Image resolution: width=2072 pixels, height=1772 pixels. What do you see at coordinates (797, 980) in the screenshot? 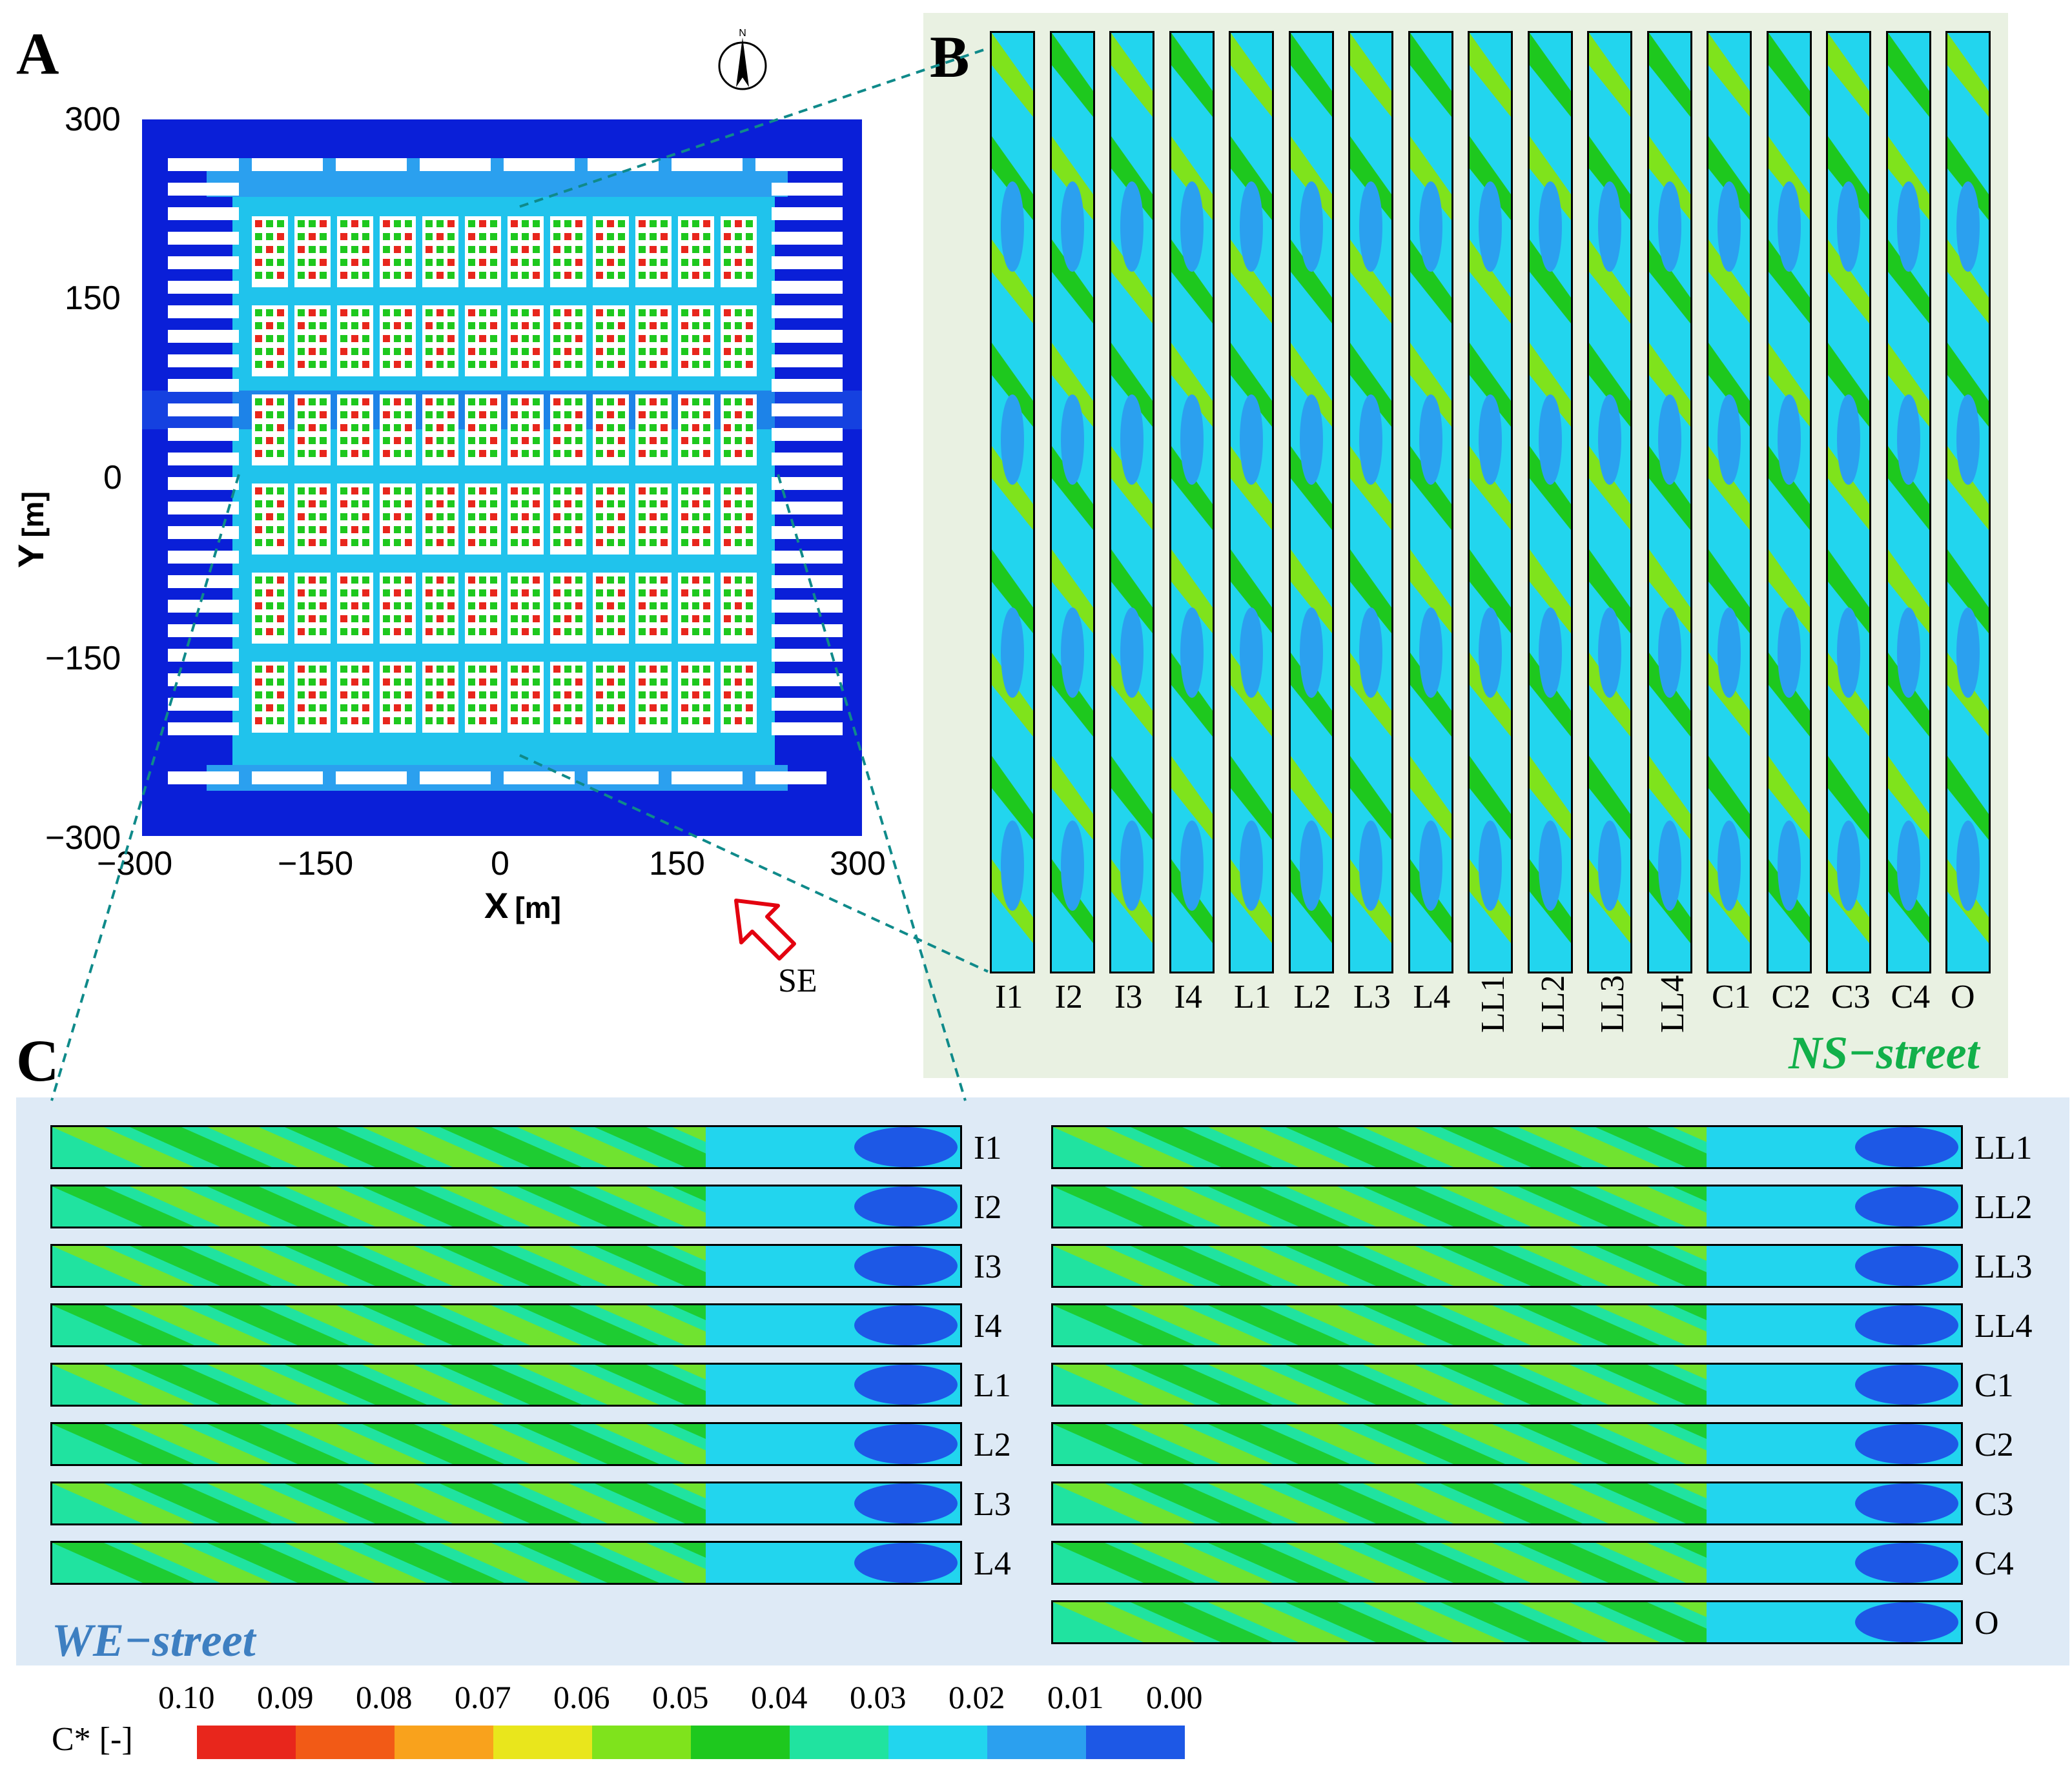
I see `wind-direction-label: SE` at bounding box center [797, 980].